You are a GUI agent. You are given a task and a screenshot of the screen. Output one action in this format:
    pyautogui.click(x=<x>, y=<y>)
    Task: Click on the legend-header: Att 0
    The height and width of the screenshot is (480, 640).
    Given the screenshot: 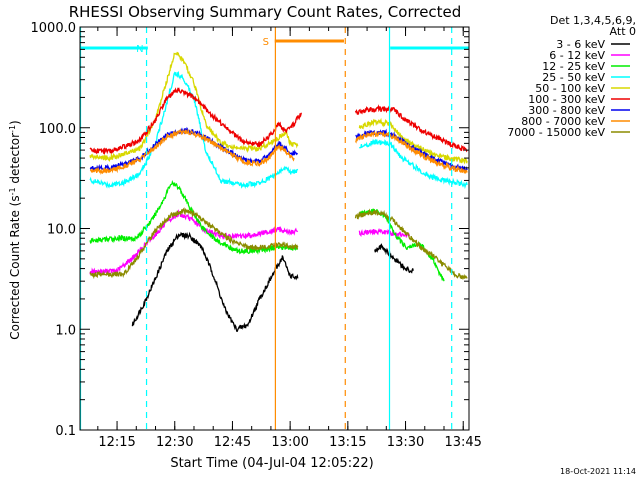 What is the action you would take?
    pyautogui.click(x=623, y=31)
    